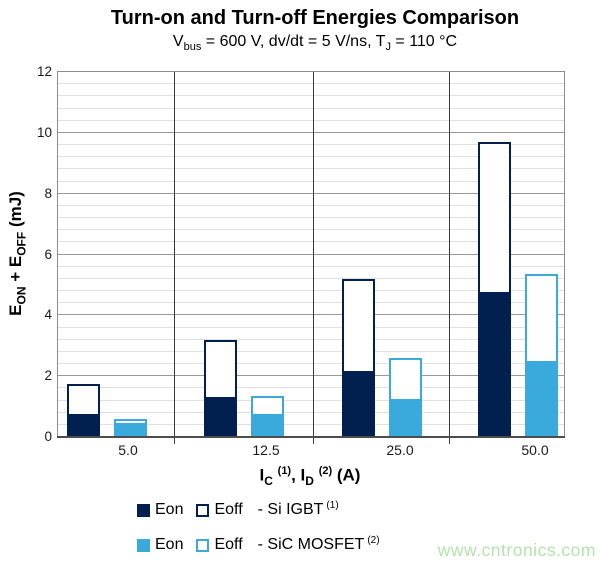 This screenshot has width=600, height=567. Describe the element at coordinates (535, 450) in the screenshot. I see `x-tick-label: 50.0` at that location.